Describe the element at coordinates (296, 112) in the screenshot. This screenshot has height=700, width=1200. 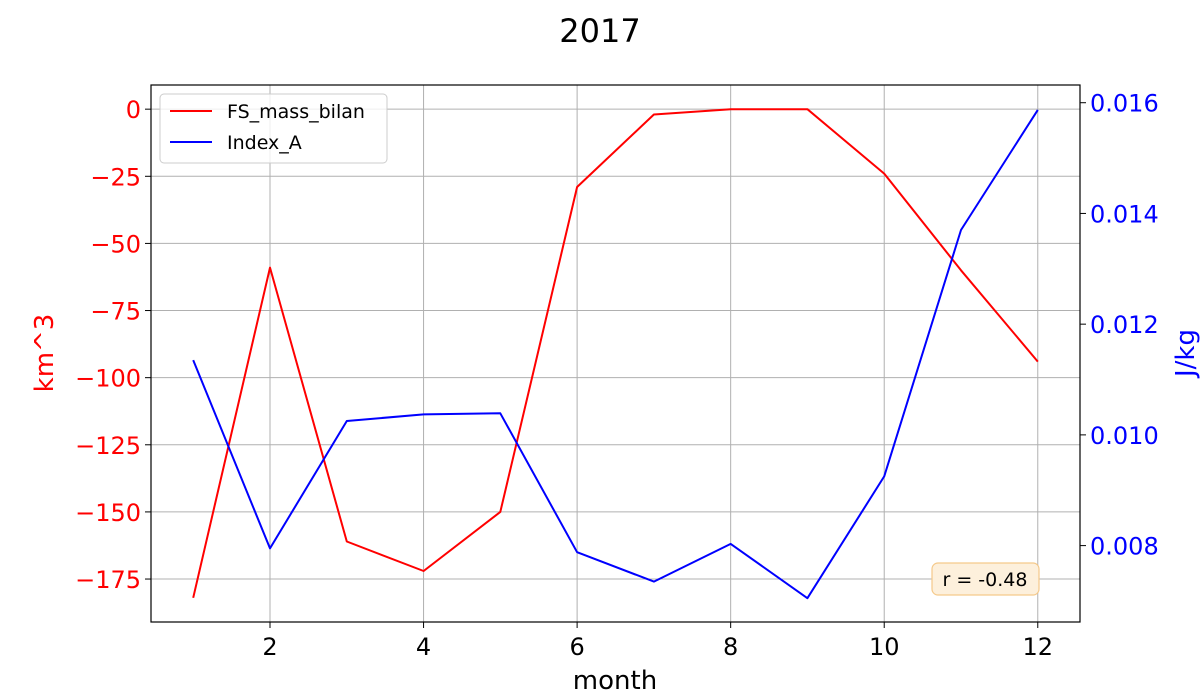
I see `legend-label-fs-mass-bilan: FS_mass_bilan` at that location.